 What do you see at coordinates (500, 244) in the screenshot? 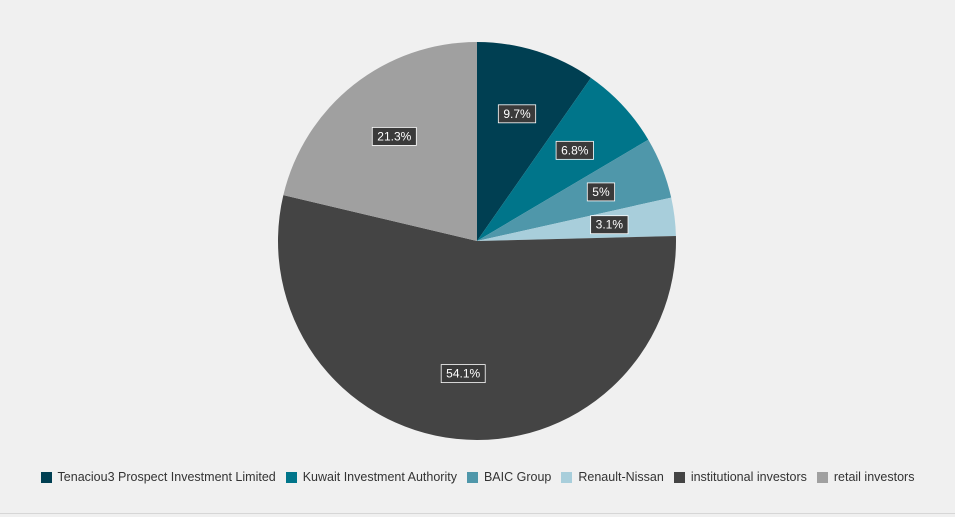
I see `pie-data-labels: 9.7% 6.8% 5% 3.1% 54.1% 21.3%` at bounding box center [500, 244].